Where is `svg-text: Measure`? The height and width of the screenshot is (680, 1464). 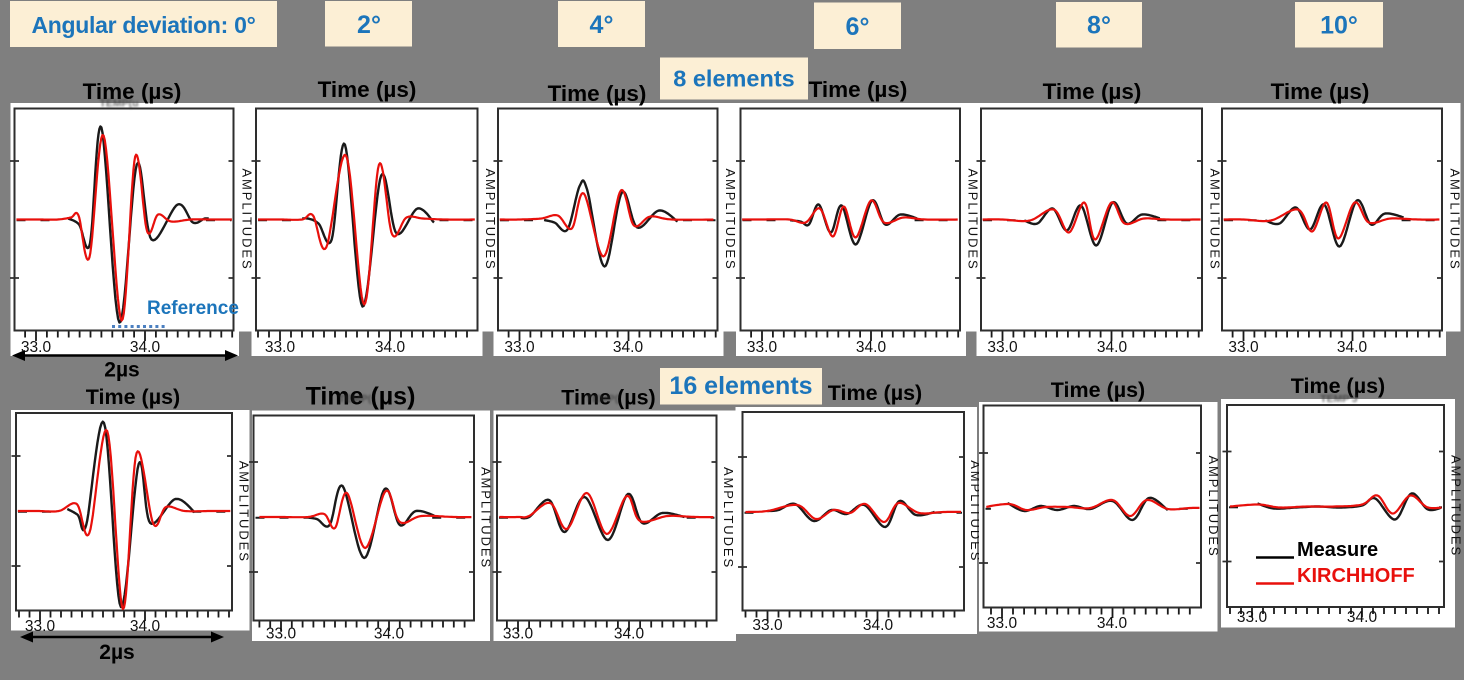
svg-text: Measure is located at coordinates (1337, 550).